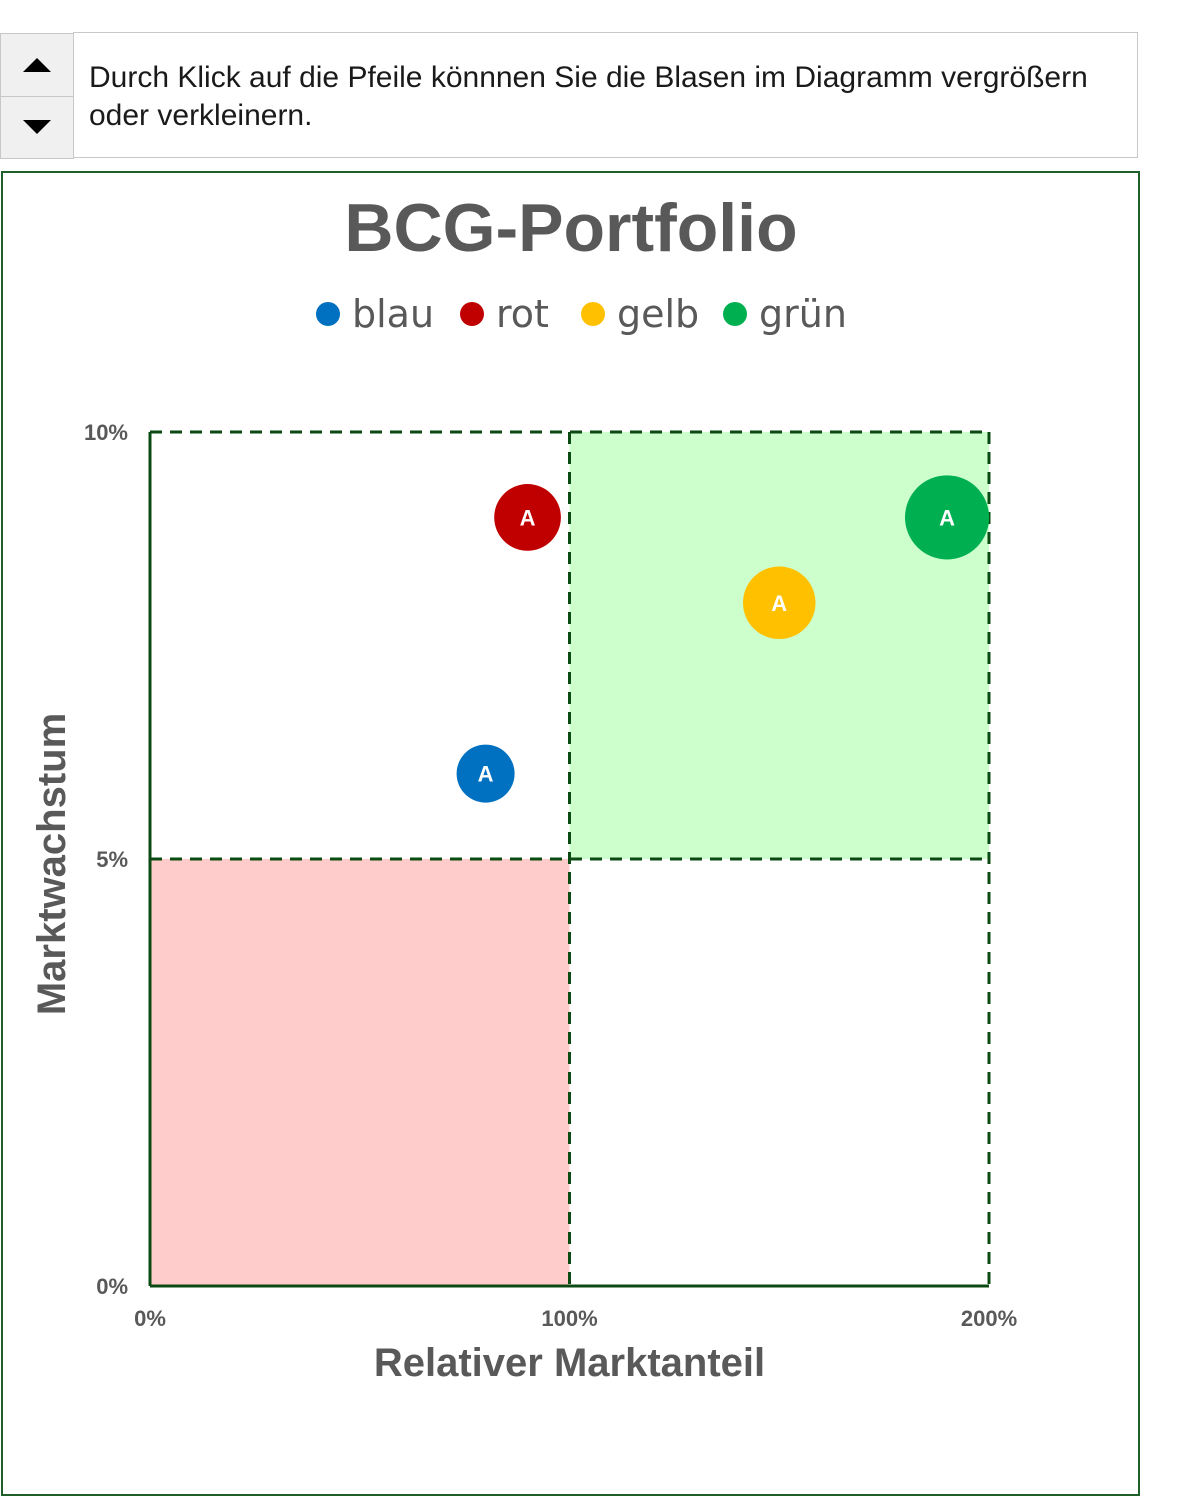 This screenshot has width=1182, height=1500. Describe the element at coordinates (570, 228) in the screenshot. I see `chart-title: BCG-Portfolio` at that location.